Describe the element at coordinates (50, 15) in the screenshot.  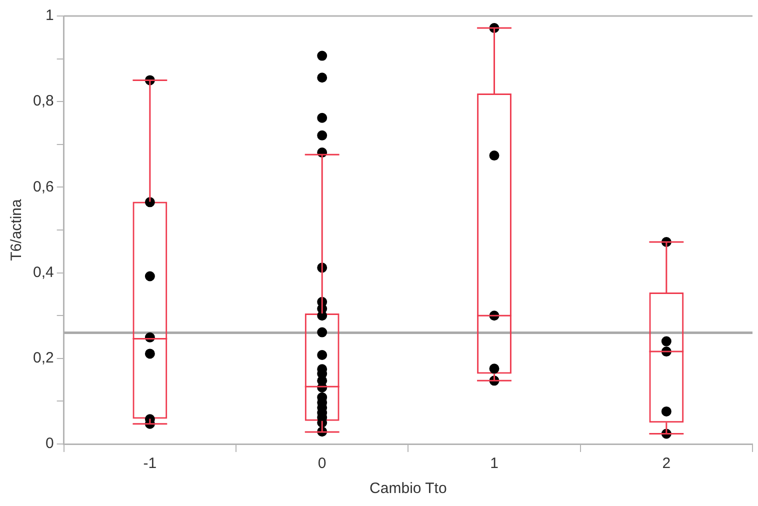
I see `y-tick-label: 1` at that location.